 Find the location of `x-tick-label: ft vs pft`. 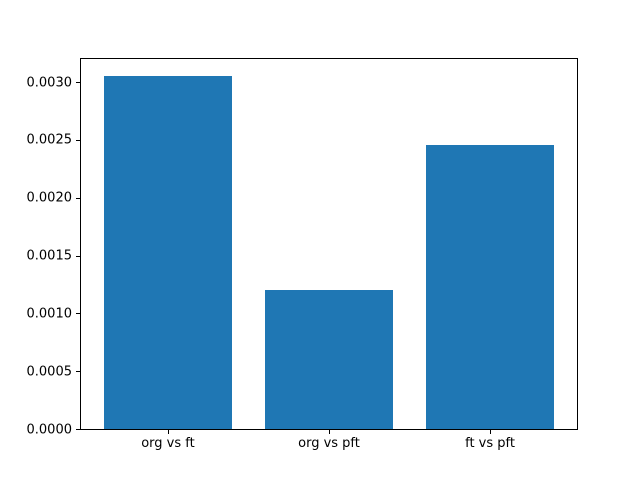

x-tick-label: ft vs pft is located at coordinates (490, 443).